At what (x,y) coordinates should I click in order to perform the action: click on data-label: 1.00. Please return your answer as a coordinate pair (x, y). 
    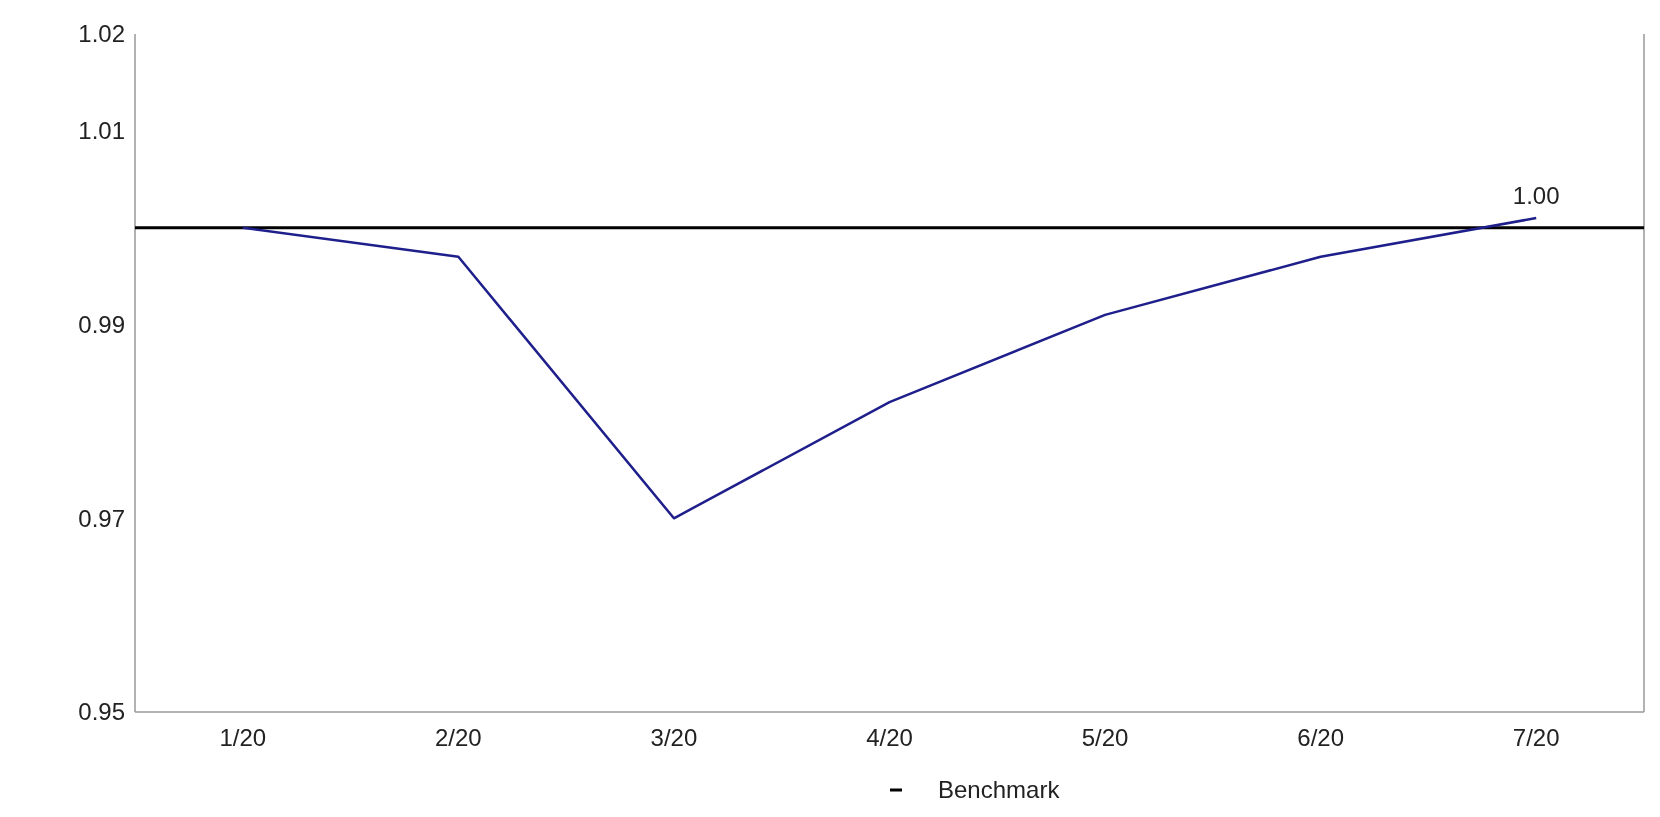
    Looking at the image, I should click on (1536, 196).